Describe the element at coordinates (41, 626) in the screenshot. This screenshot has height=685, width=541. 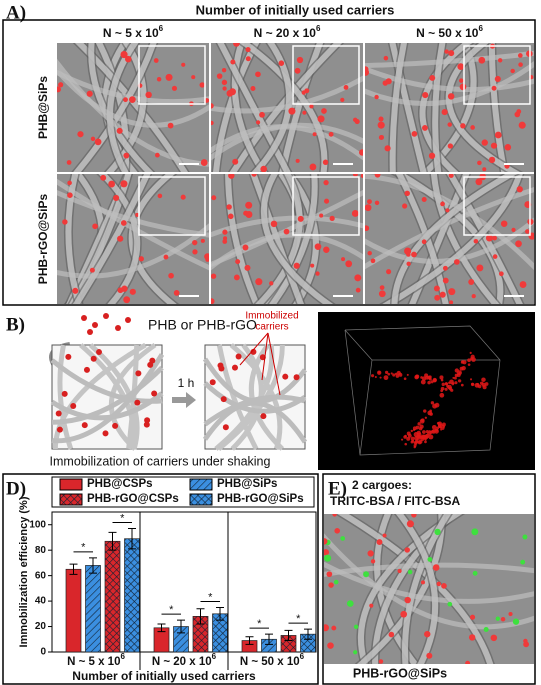
I see `y-tick-label: 20` at that location.